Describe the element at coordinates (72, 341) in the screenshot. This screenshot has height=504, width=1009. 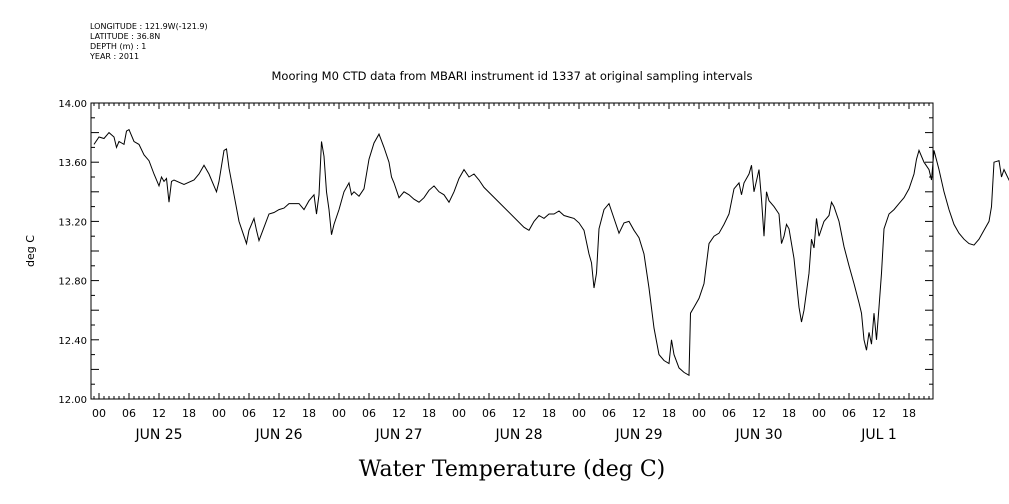
I see `y-tick-label: 12.40` at that location.